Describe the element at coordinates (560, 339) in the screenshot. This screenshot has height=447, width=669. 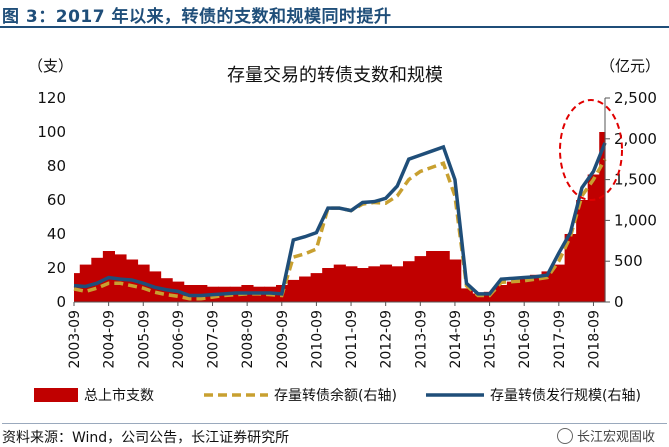
I see `x-tick-label: 2017-09` at that location.